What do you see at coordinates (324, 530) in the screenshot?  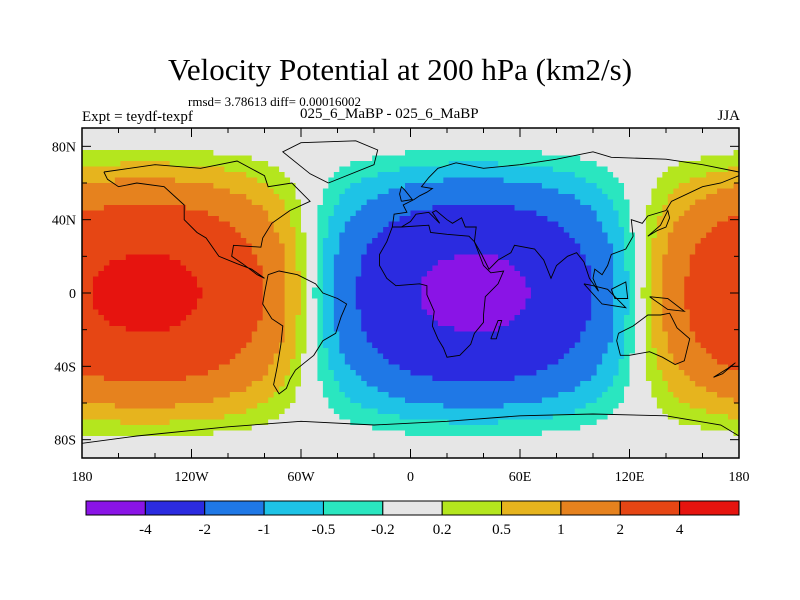 I see `colorbar-label: -0.5` at bounding box center [324, 530].